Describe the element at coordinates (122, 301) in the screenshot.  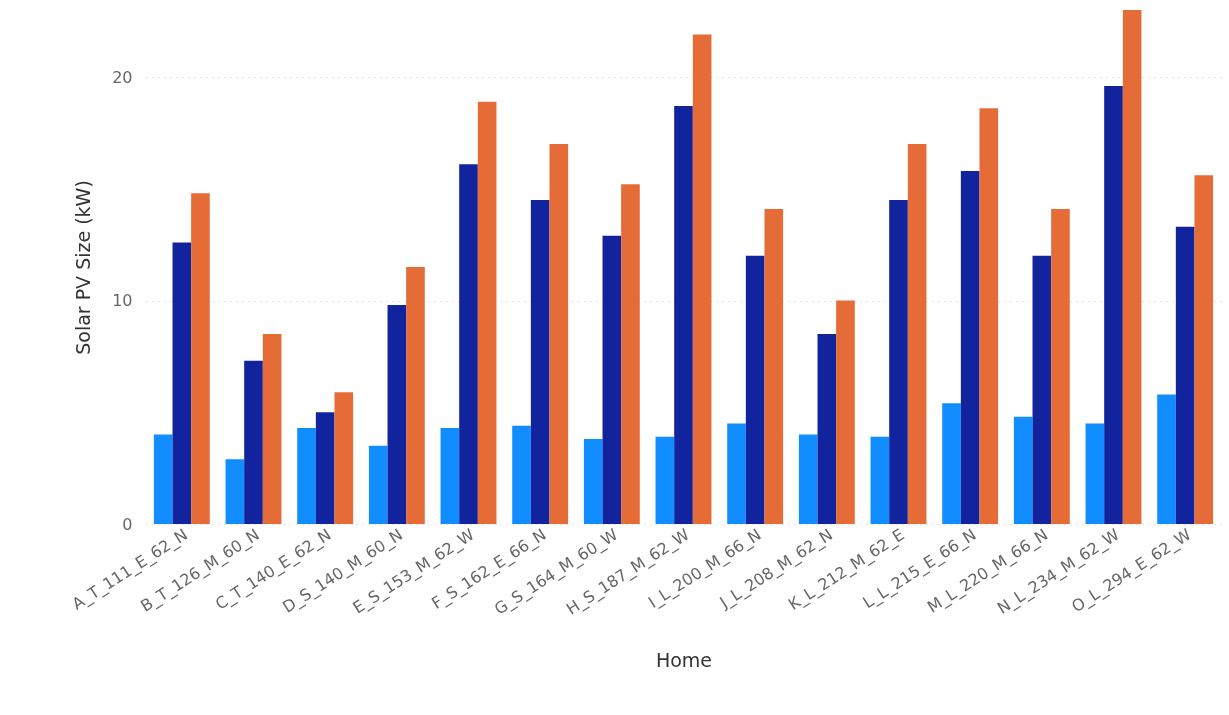
I see `y-tick-label: 10` at that location.